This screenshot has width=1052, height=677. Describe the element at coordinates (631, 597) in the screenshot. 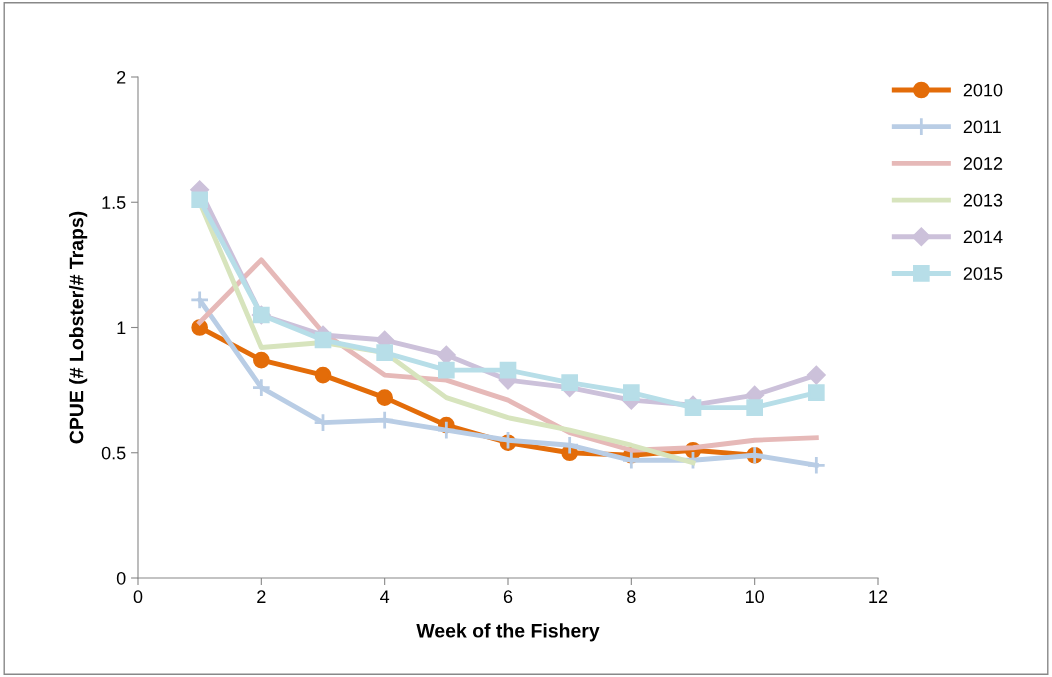

I see `x-tick-label: 8` at that location.